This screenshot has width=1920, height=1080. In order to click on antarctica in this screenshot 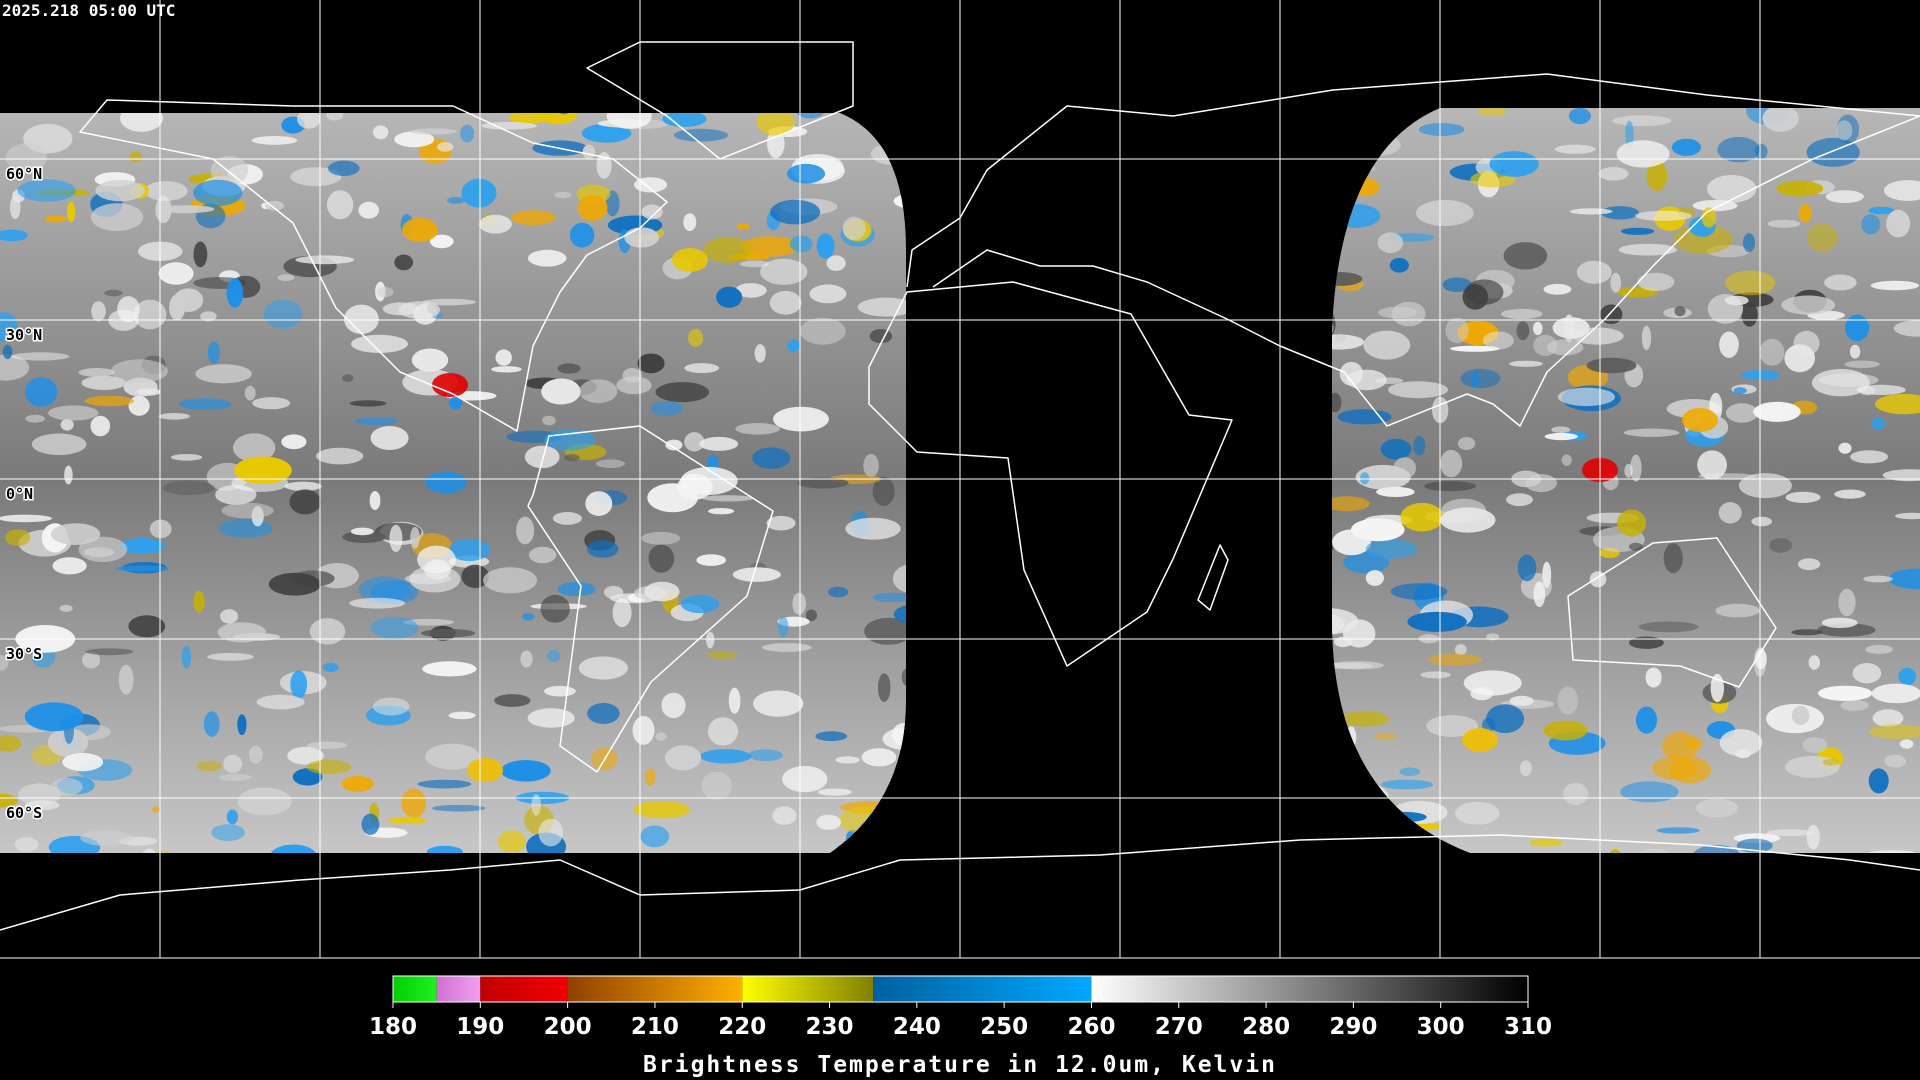, I will do `click(960, 882)`.